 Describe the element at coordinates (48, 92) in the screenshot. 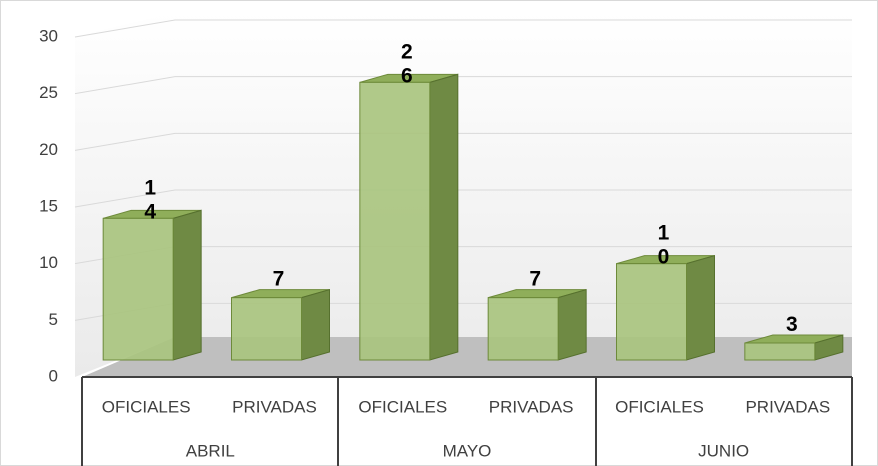

I see `y-tick-label: 25` at that location.